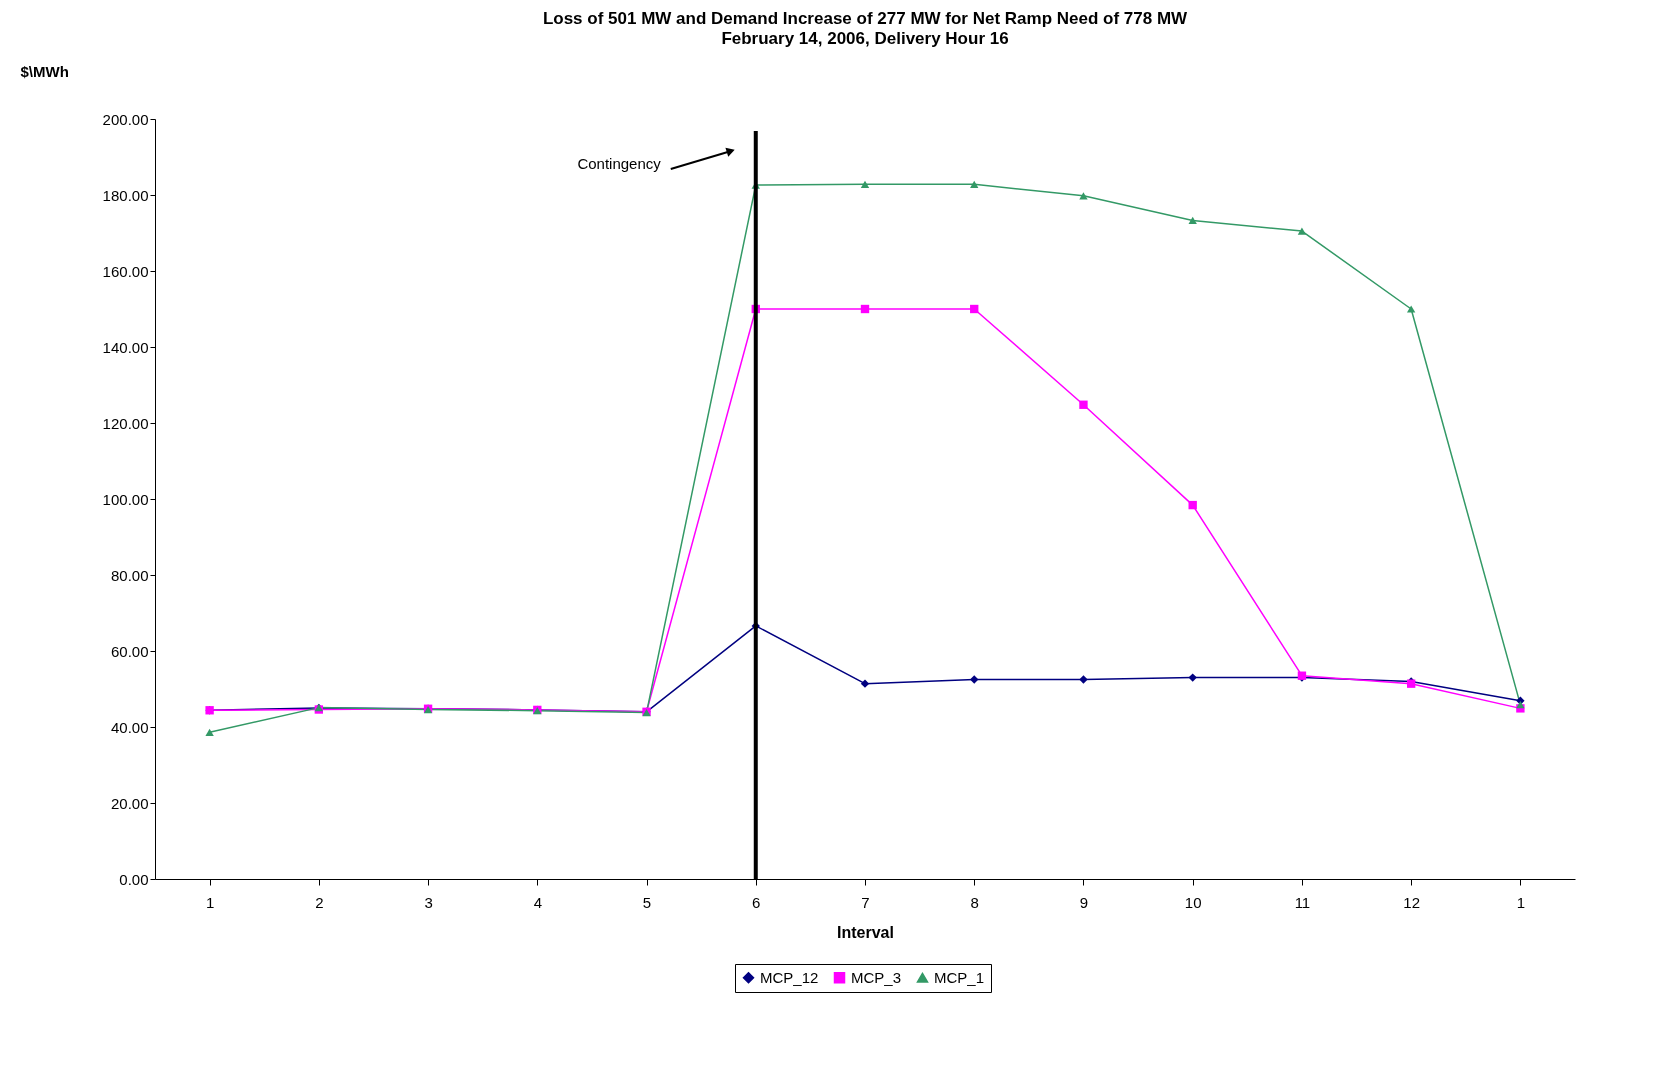 The image size is (1657, 1072). I want to click on y-tick-label: 140.00, so click(125, 347).